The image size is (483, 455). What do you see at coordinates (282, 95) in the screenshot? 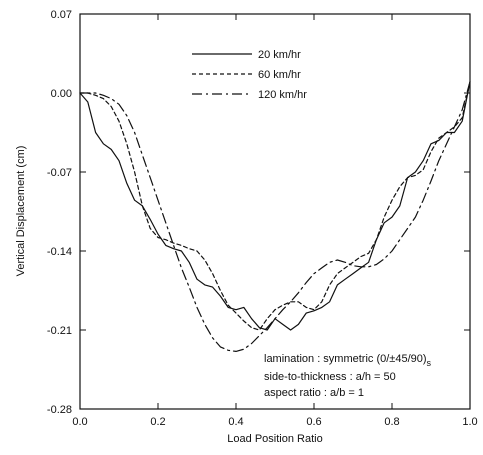
I see `legend-label: 120 km/hr` at bounding box center [282, 95].